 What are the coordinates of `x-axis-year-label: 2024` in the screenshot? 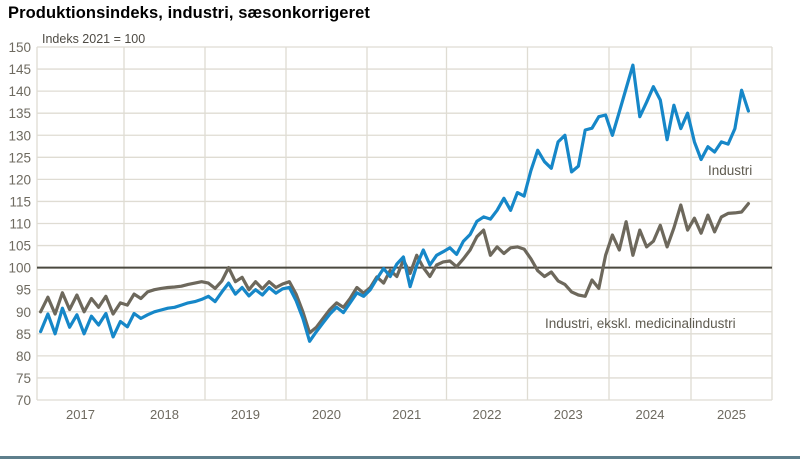 It's located at (650, 414).